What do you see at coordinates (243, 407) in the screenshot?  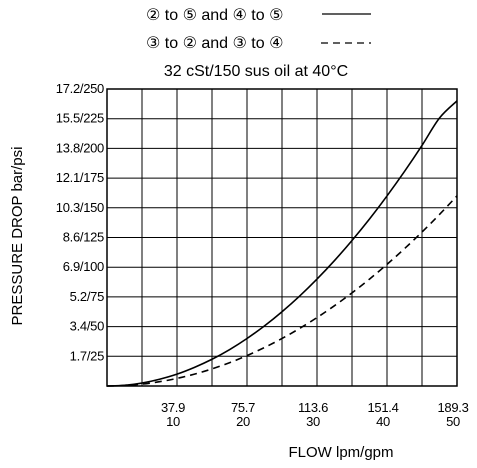 I see `x-tick-label-lpm: 75.7` at bounding box center [243, 407].